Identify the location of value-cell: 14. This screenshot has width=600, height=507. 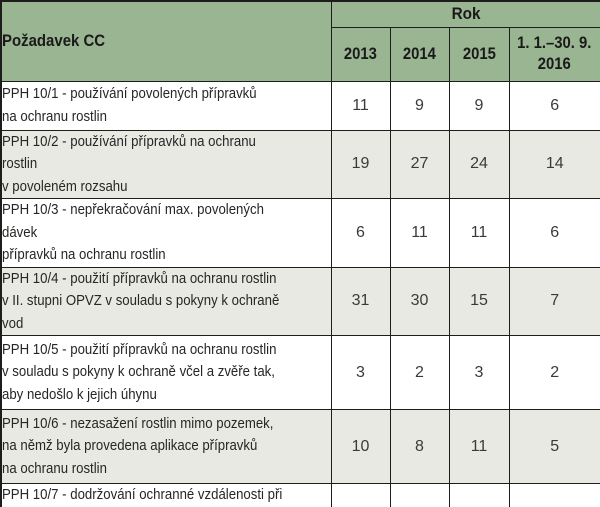
(554, 164).